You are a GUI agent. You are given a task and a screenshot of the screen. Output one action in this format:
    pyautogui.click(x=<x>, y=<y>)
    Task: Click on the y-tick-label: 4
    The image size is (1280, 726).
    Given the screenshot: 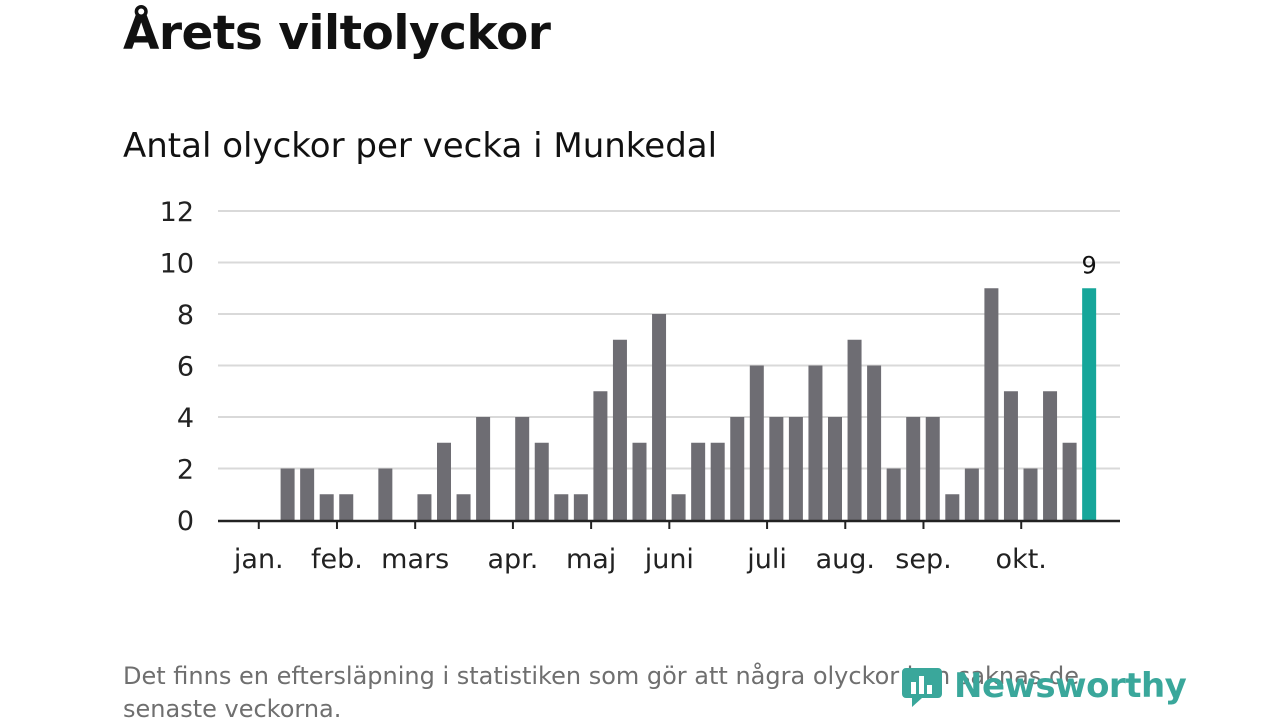 What is the action you would take?
    pyautogui.click(x=185, y=418)
    